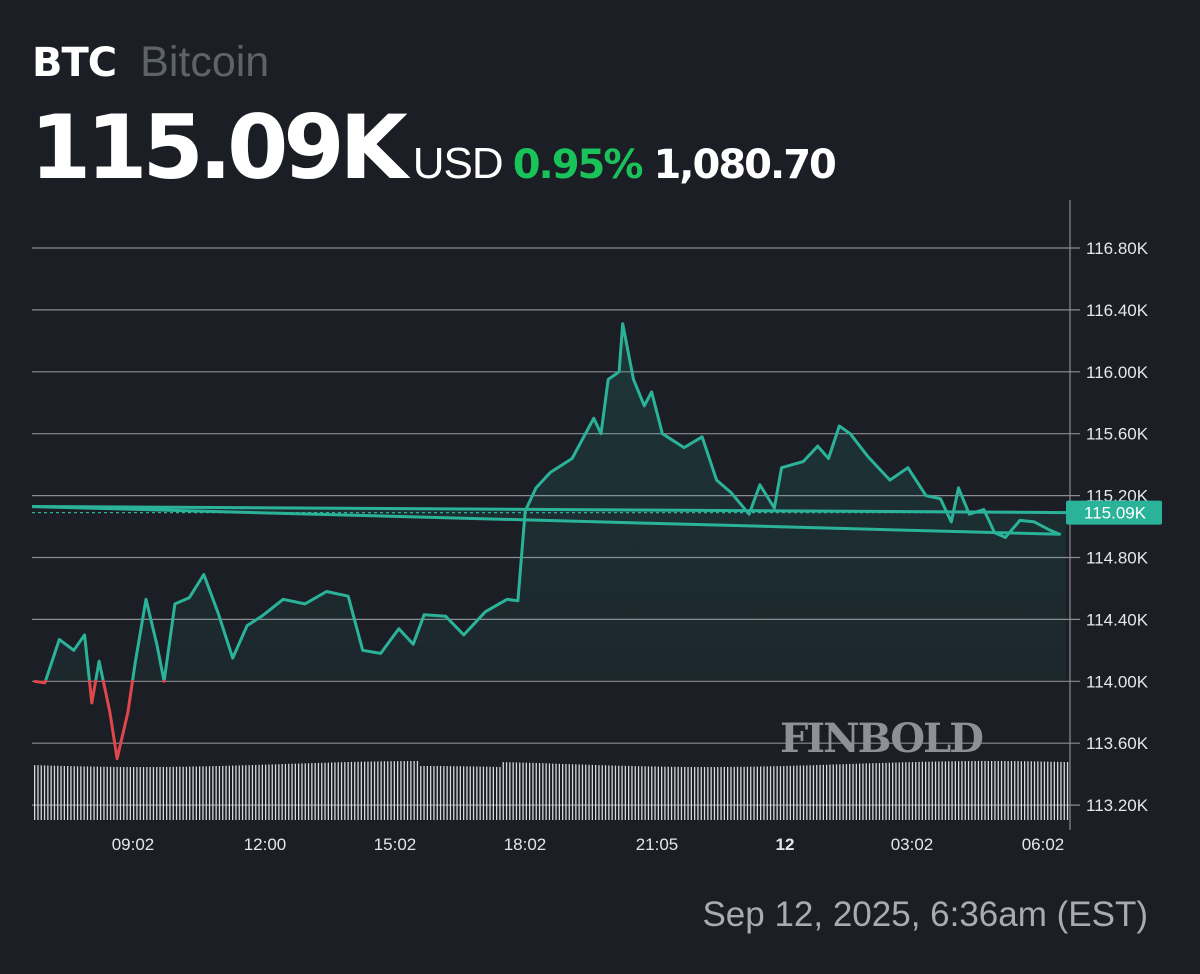 The width and height of the screenshot is (1200, 974). What do you see at coordinates (588, 844) in the screenshot?
I see `x-axis-labels: 09:02 12:00 15:02 18:02 21:05 12 03:02 06:02` at bounding box center [588, 844].